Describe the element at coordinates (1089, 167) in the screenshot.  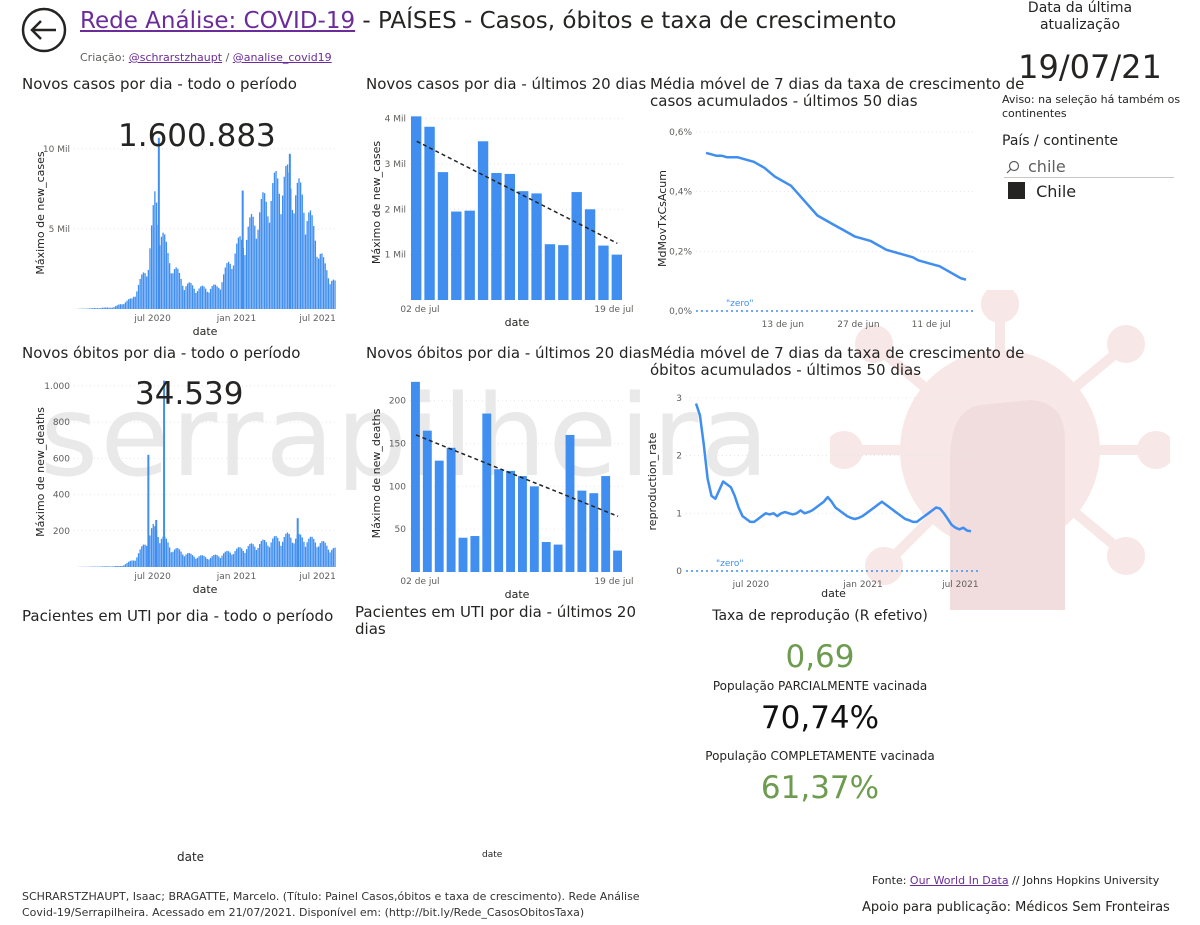
I see `filter-search: chile` at that location.